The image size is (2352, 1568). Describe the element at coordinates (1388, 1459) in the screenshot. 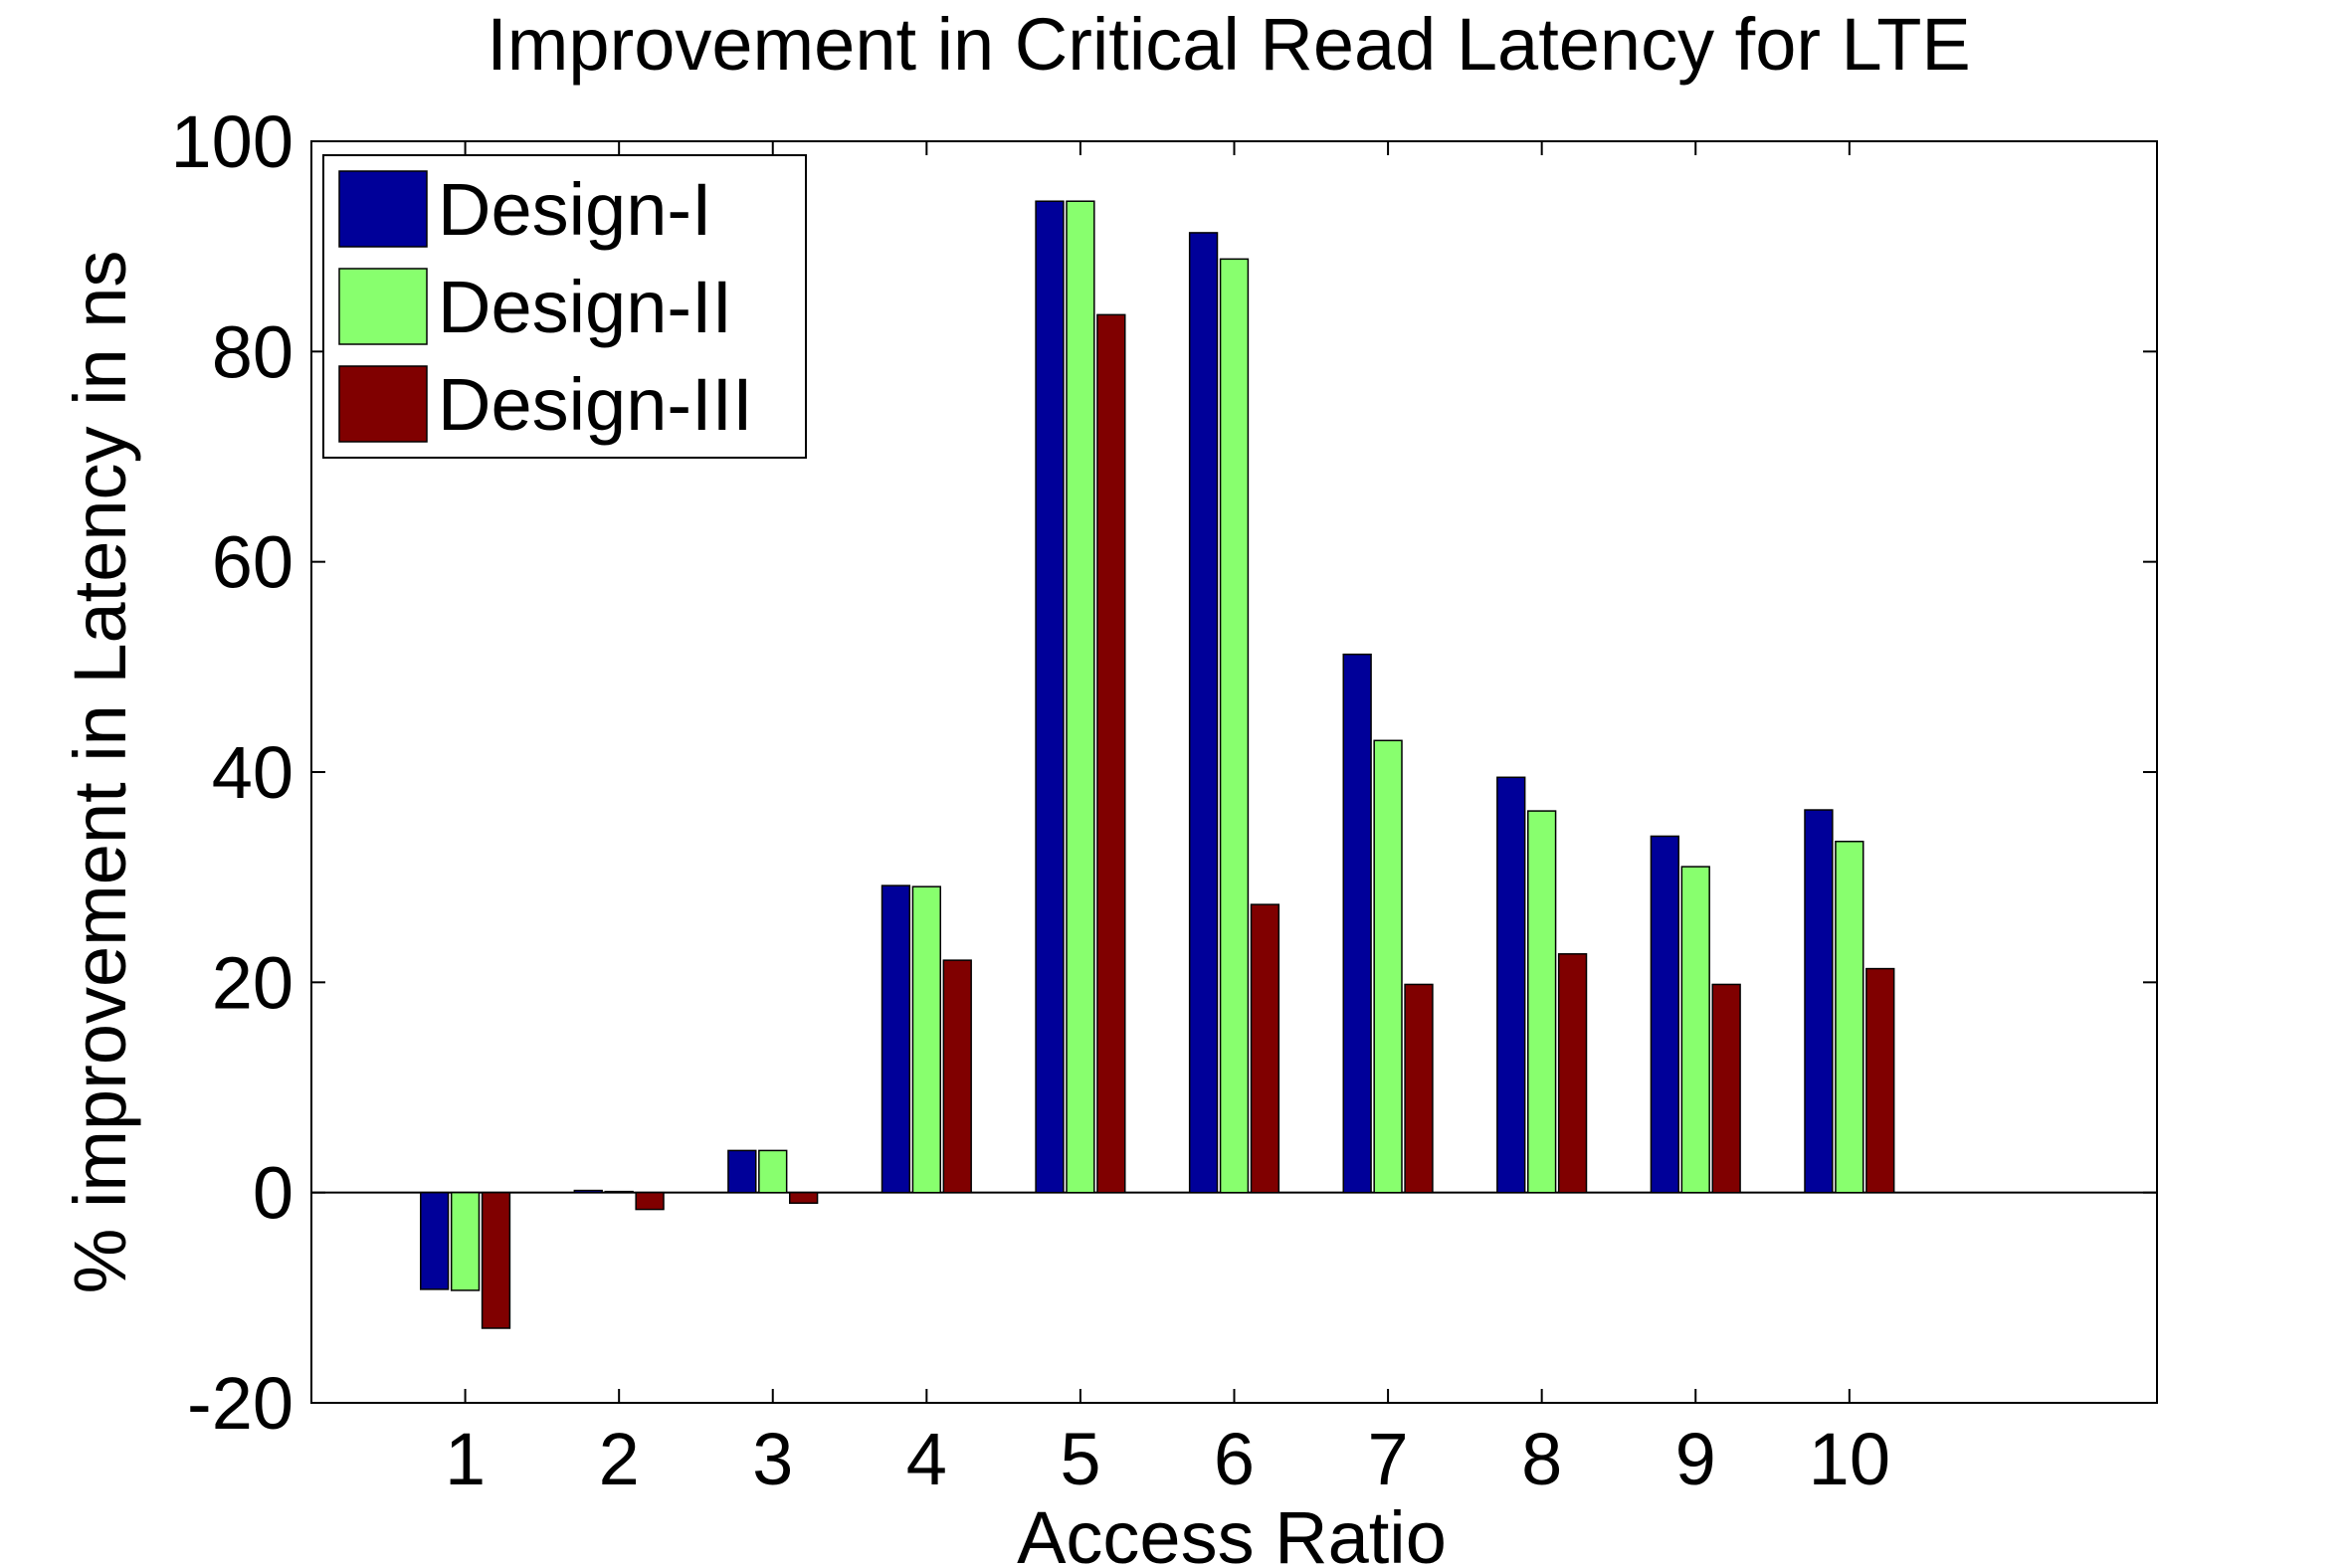

I see `x-tick-label: 7` at that location.